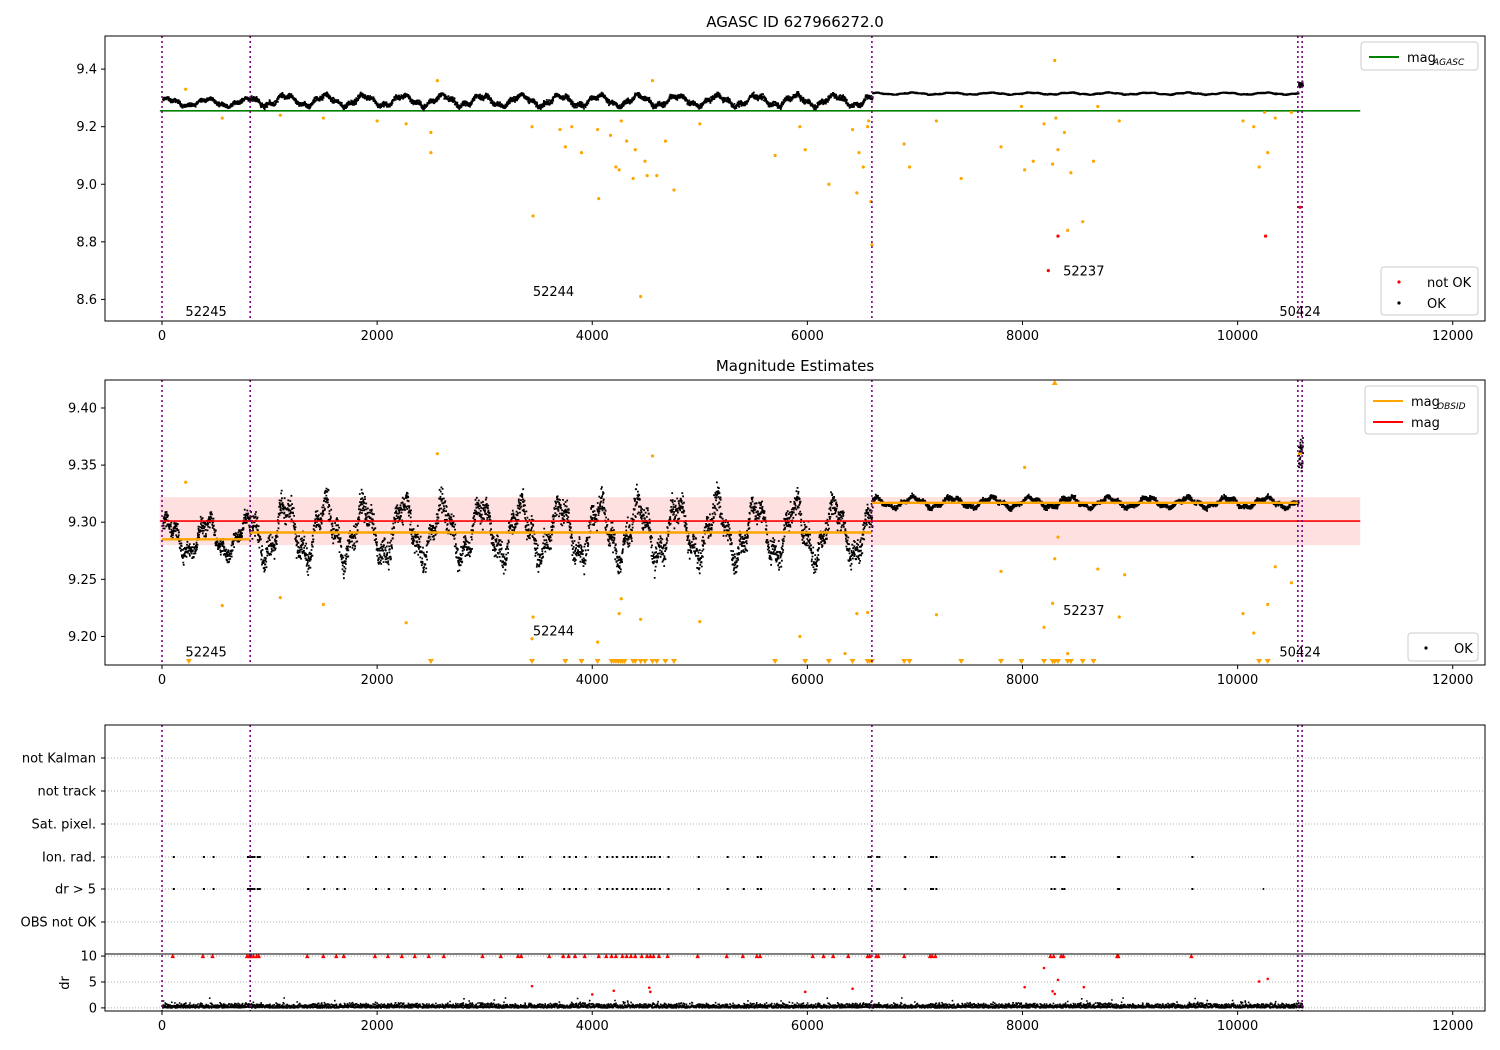  I want to click on legend-subscript: OBSID, so click(1451, 407).